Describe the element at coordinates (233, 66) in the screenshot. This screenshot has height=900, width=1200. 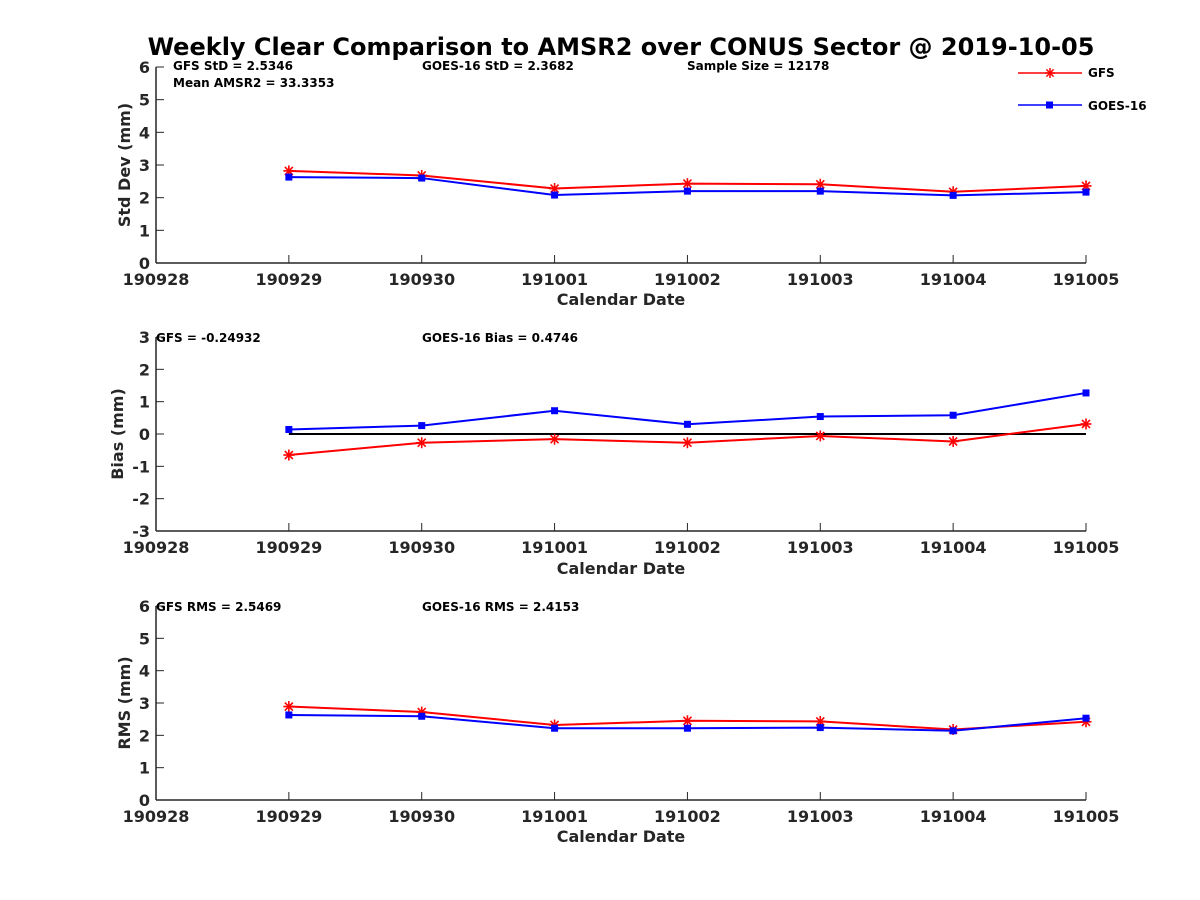
I see `stat-annotation: GFS StD = 2.5346` at that location.